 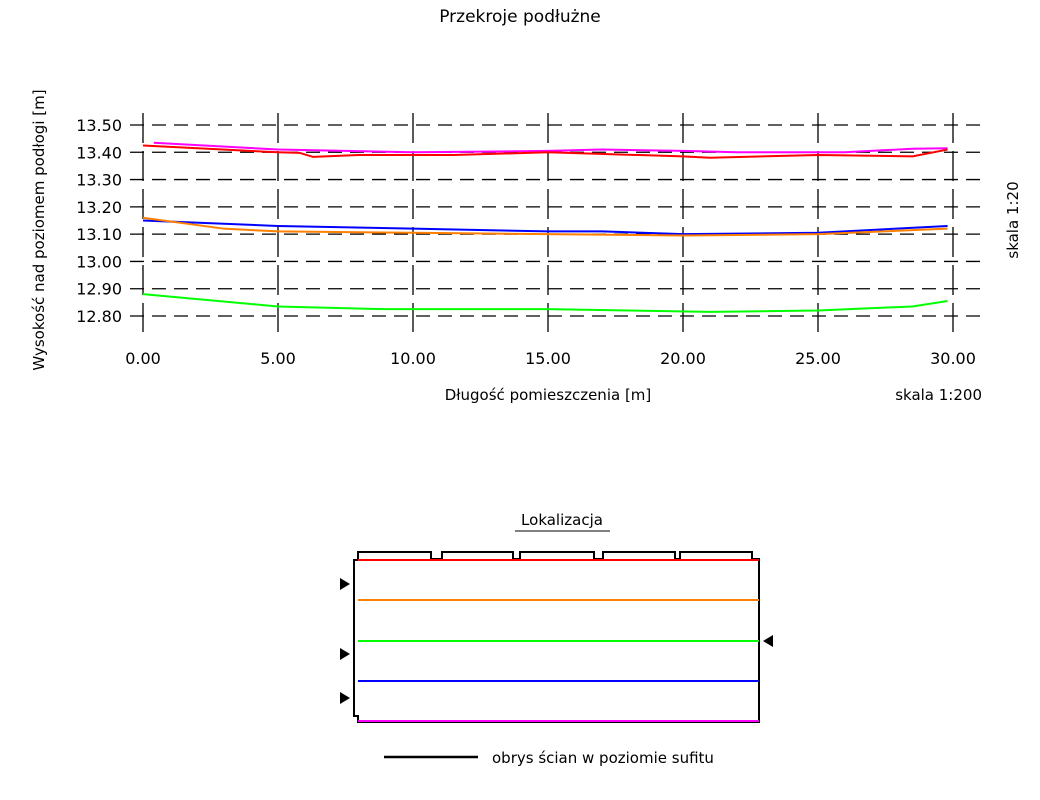 What do you see at coordinates (548, 395) in the screenshot?
I see `x-axis-label: Długość pomieszczenia [m]` at bounding box center [548, 395].